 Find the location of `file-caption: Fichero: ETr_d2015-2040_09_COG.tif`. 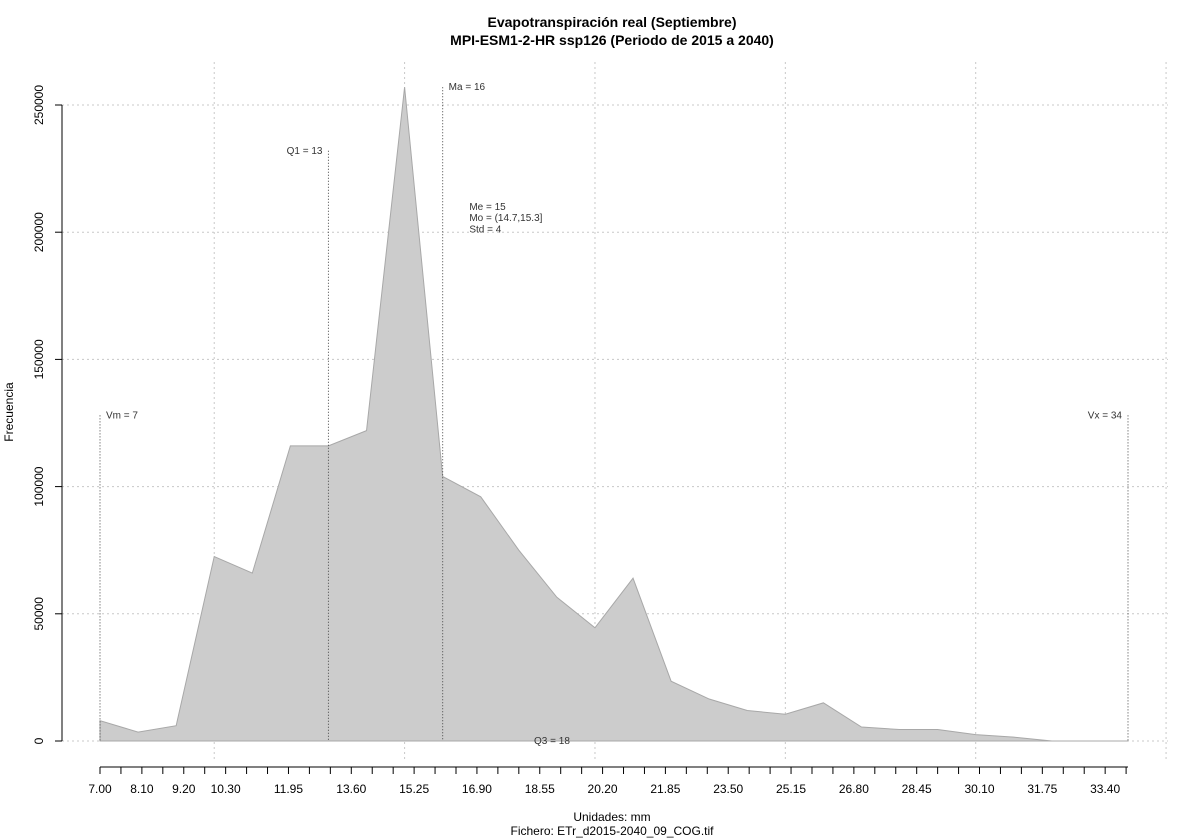

file-caption: Fichero: ETr_d2015-2040_09_COG.tif is located at coordinates (613, 831).